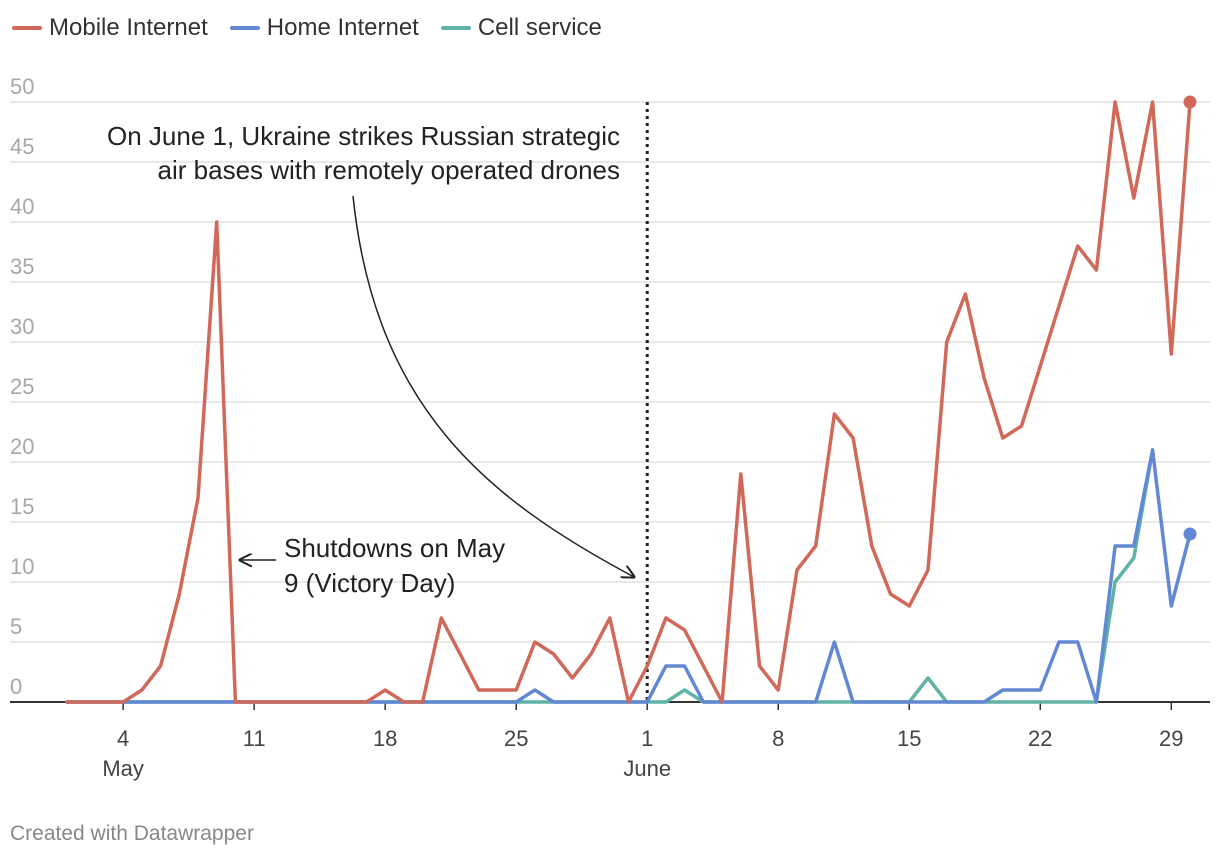  Describe the element at coordinates (778, 738) in the screenshot. I see `x-tick-label: 8` at that location.